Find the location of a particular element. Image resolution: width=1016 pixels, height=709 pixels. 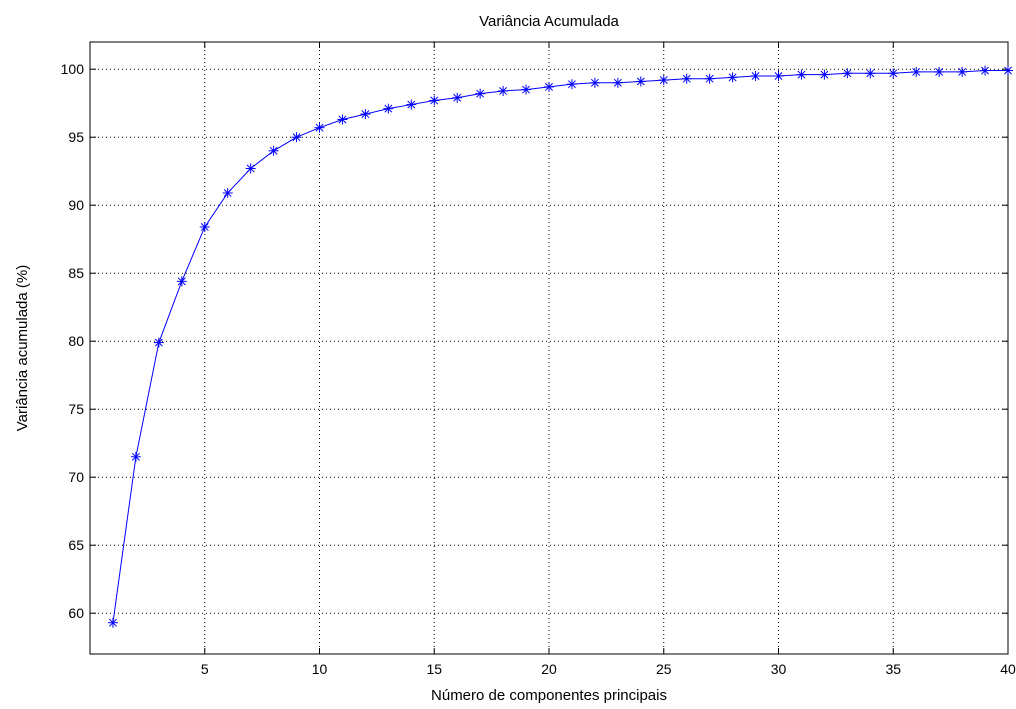

y-tick-label: 65 is located at coordinates (76, 545).